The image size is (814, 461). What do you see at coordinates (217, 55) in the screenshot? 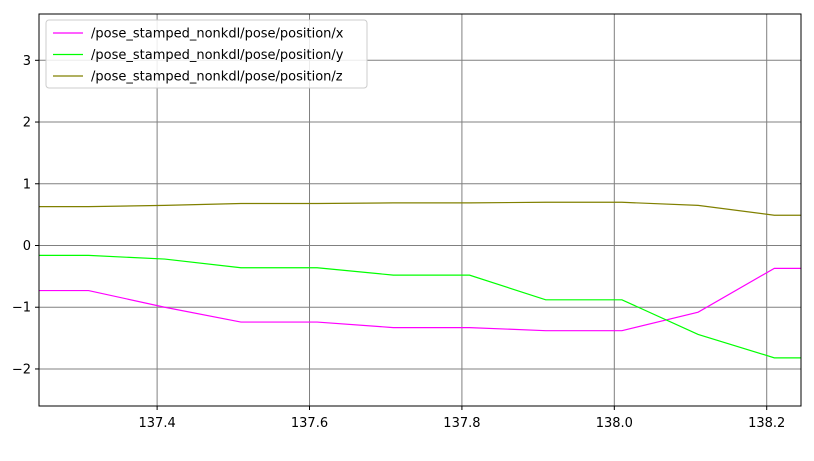
I see `legend-label: /pose_stamped_nonkdl/pose/position/y` at bounding box center [217, 55].